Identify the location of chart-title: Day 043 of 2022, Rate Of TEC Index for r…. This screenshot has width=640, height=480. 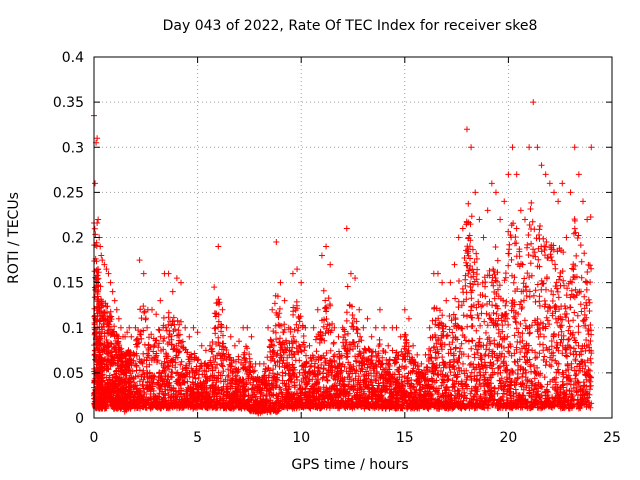
(350, 26).